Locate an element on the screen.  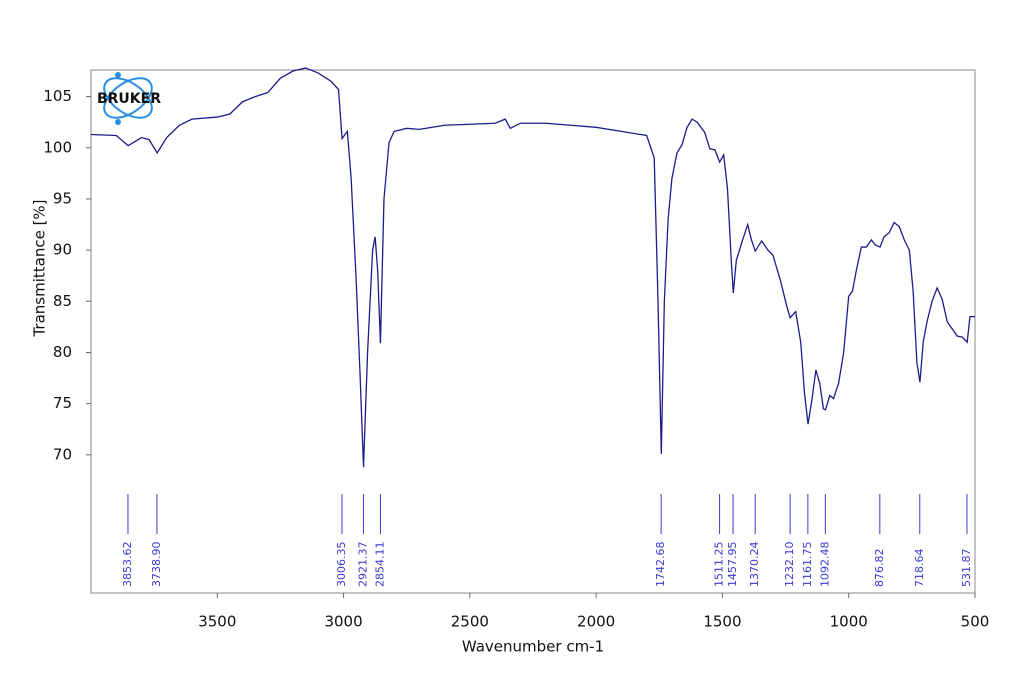
peak-label: 3006.35 is located at coordinates (341, 565).